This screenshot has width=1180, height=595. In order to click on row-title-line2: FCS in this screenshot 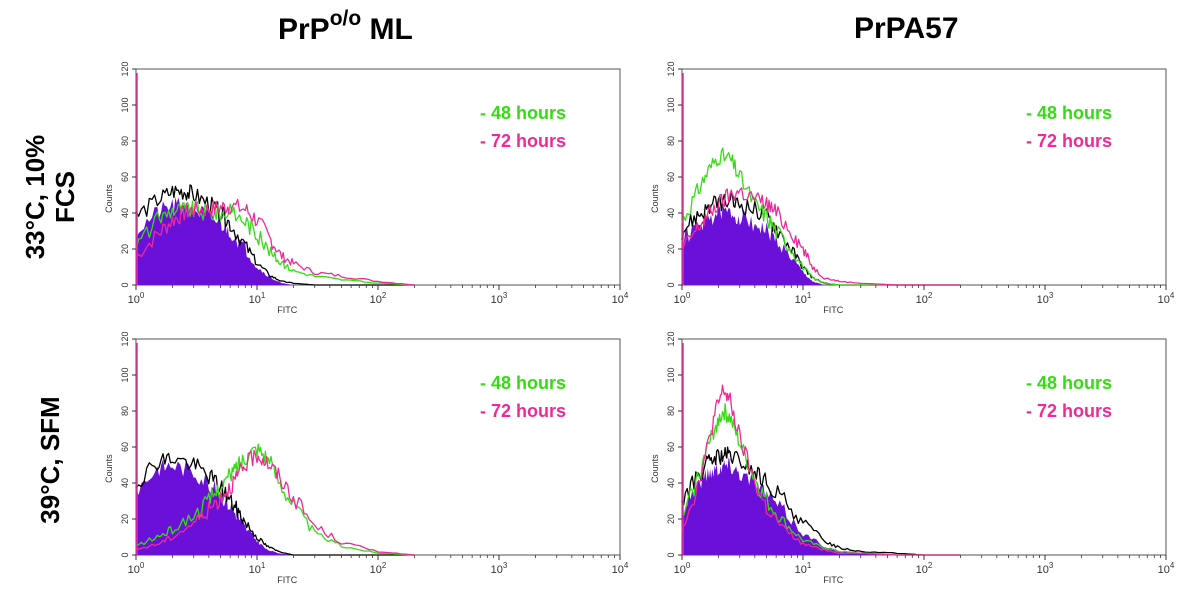, I will do `click(65, 197)`.